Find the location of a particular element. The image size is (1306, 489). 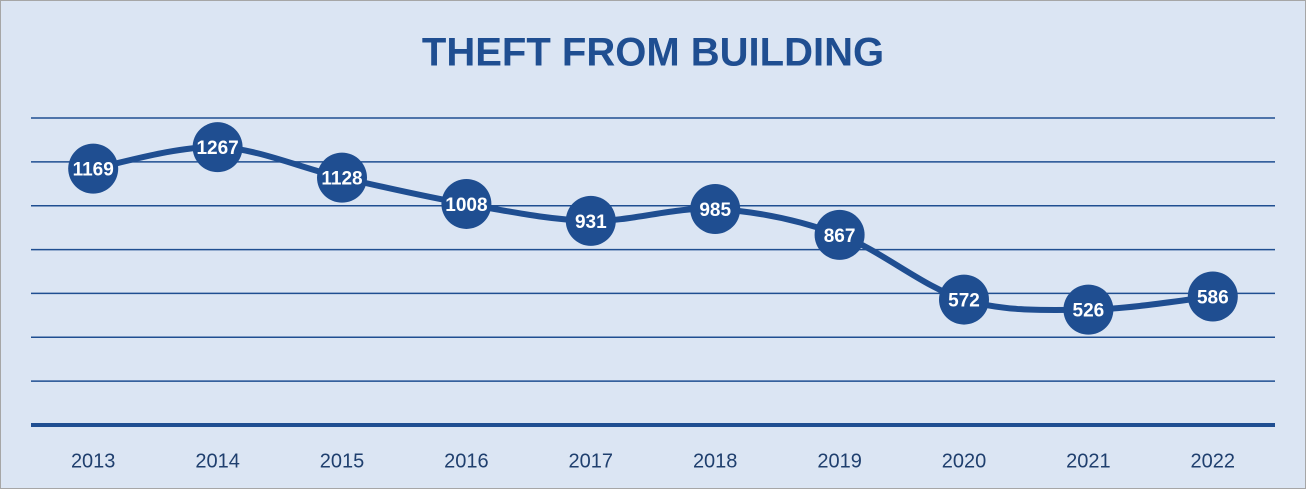

data-label: 1169 is located at coordinates (93, 170).